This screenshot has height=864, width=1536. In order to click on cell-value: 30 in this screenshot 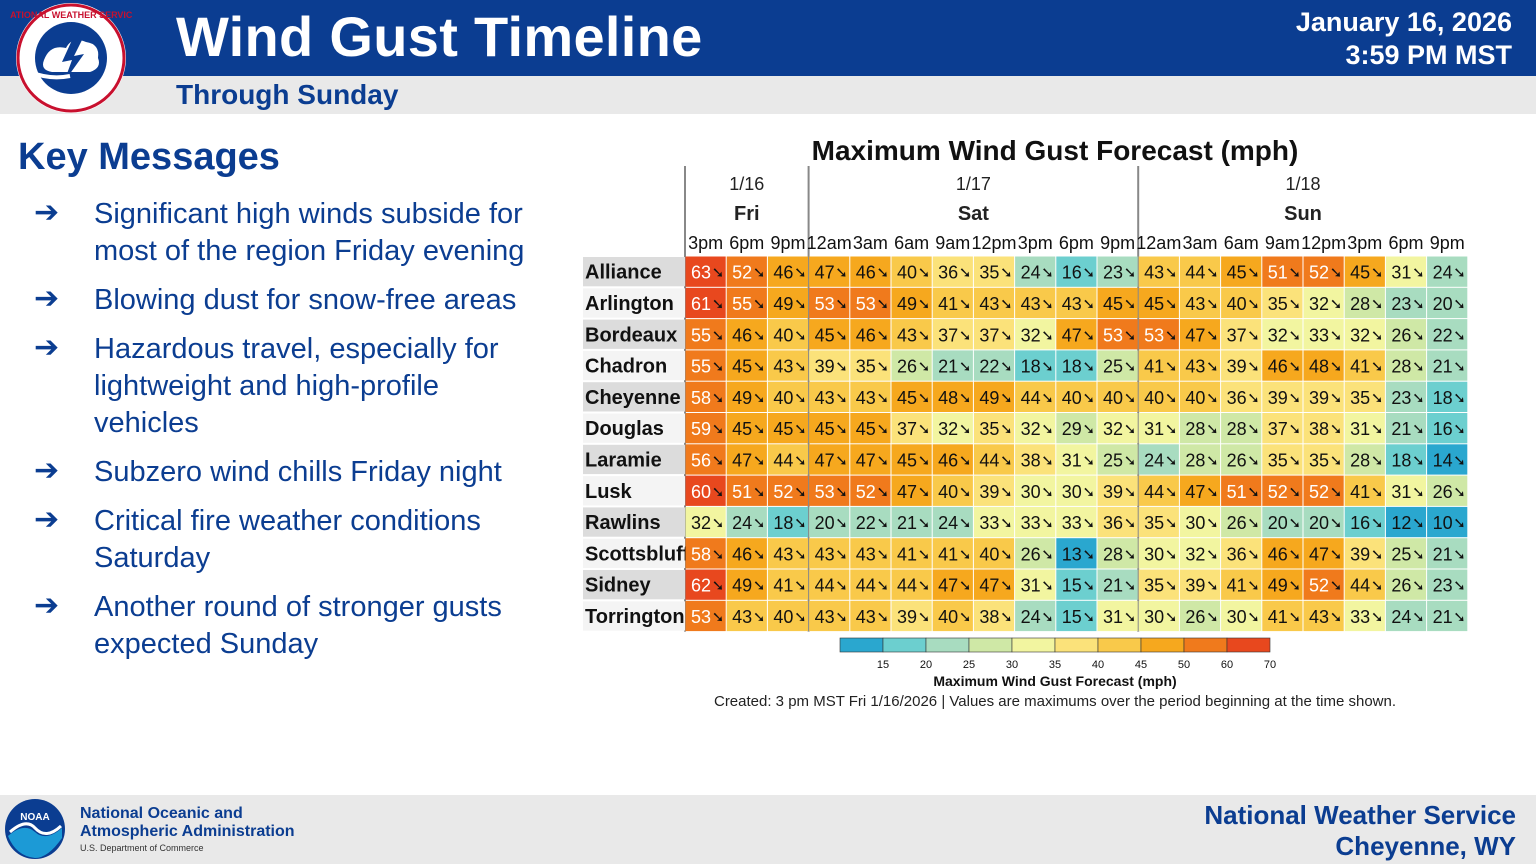, I will do `click(1154, 617)`.